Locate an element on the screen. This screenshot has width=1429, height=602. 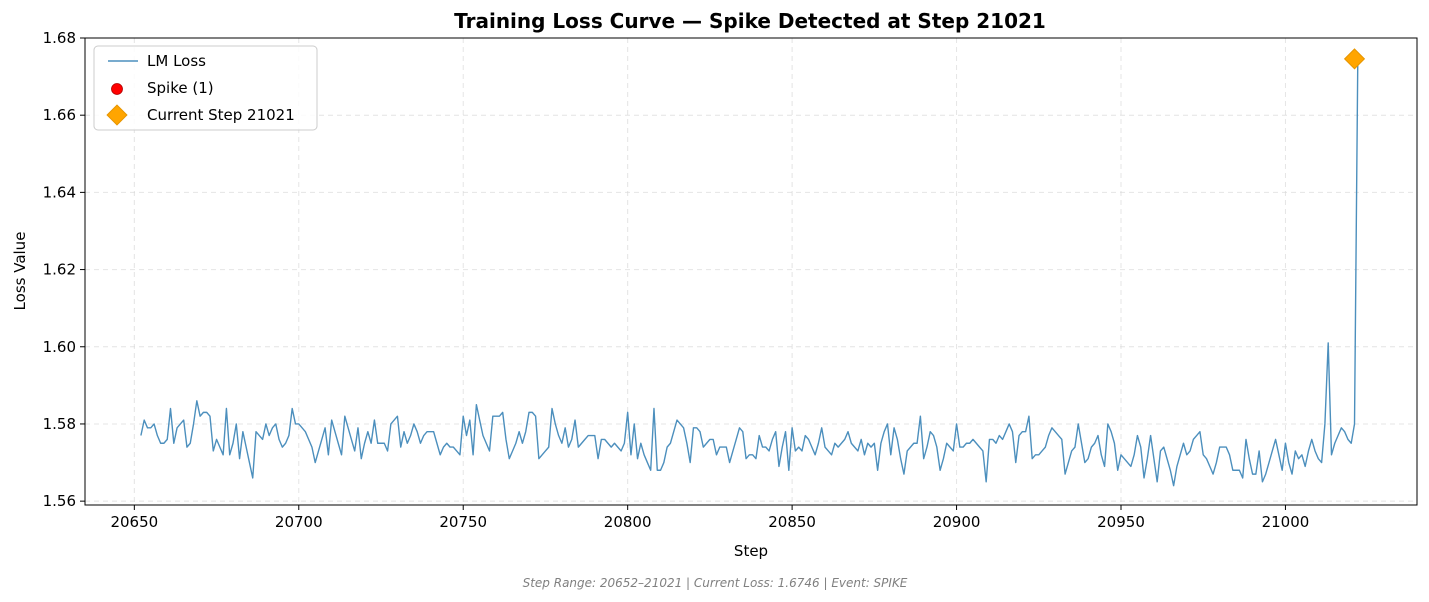
legend-label-current: Current Step 21021 is located at coordinates (221, 115).